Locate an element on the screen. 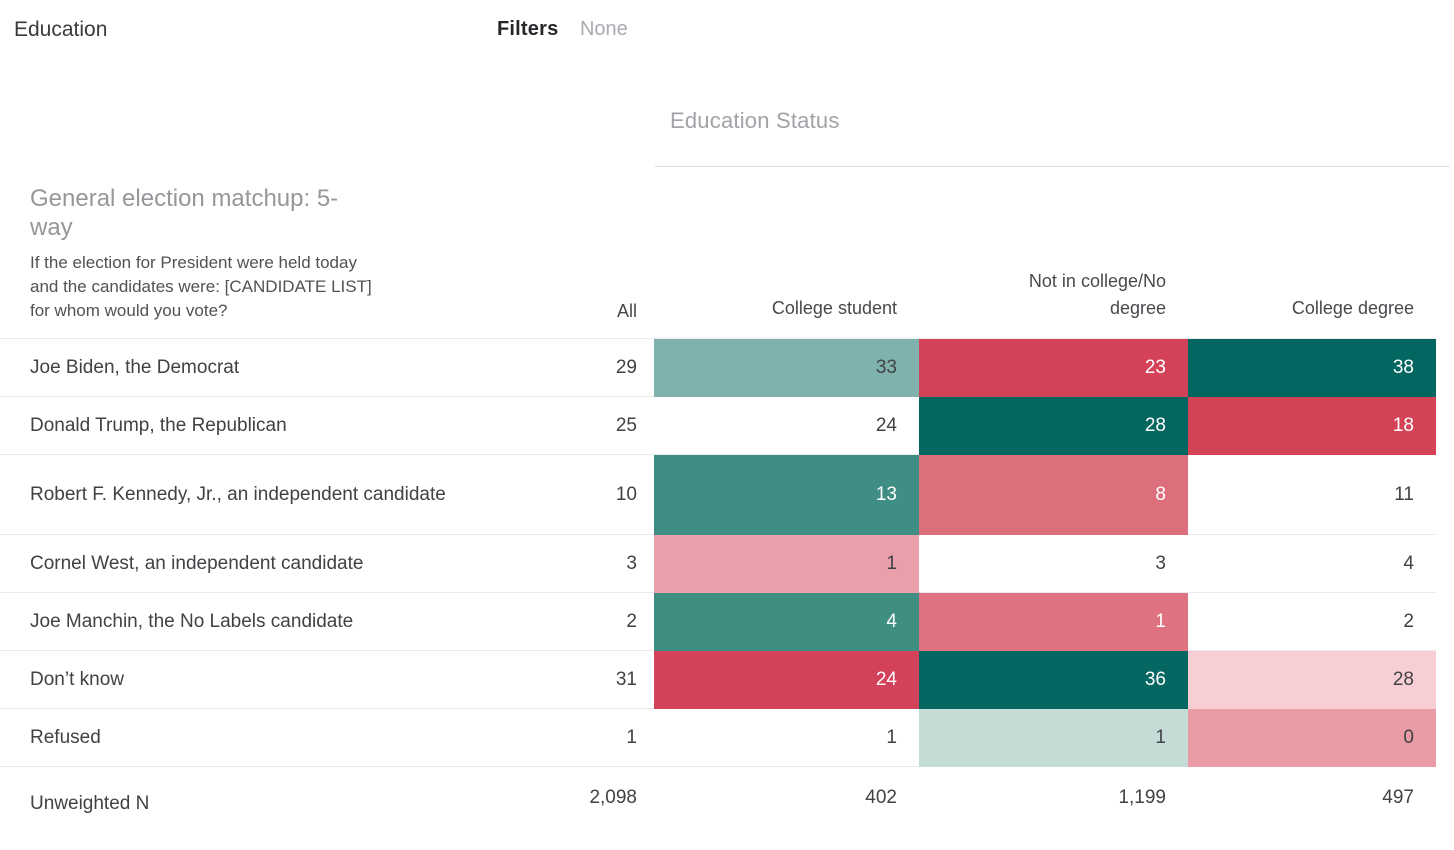  cell-all-value: 31 is located at coordinates (554, 680).